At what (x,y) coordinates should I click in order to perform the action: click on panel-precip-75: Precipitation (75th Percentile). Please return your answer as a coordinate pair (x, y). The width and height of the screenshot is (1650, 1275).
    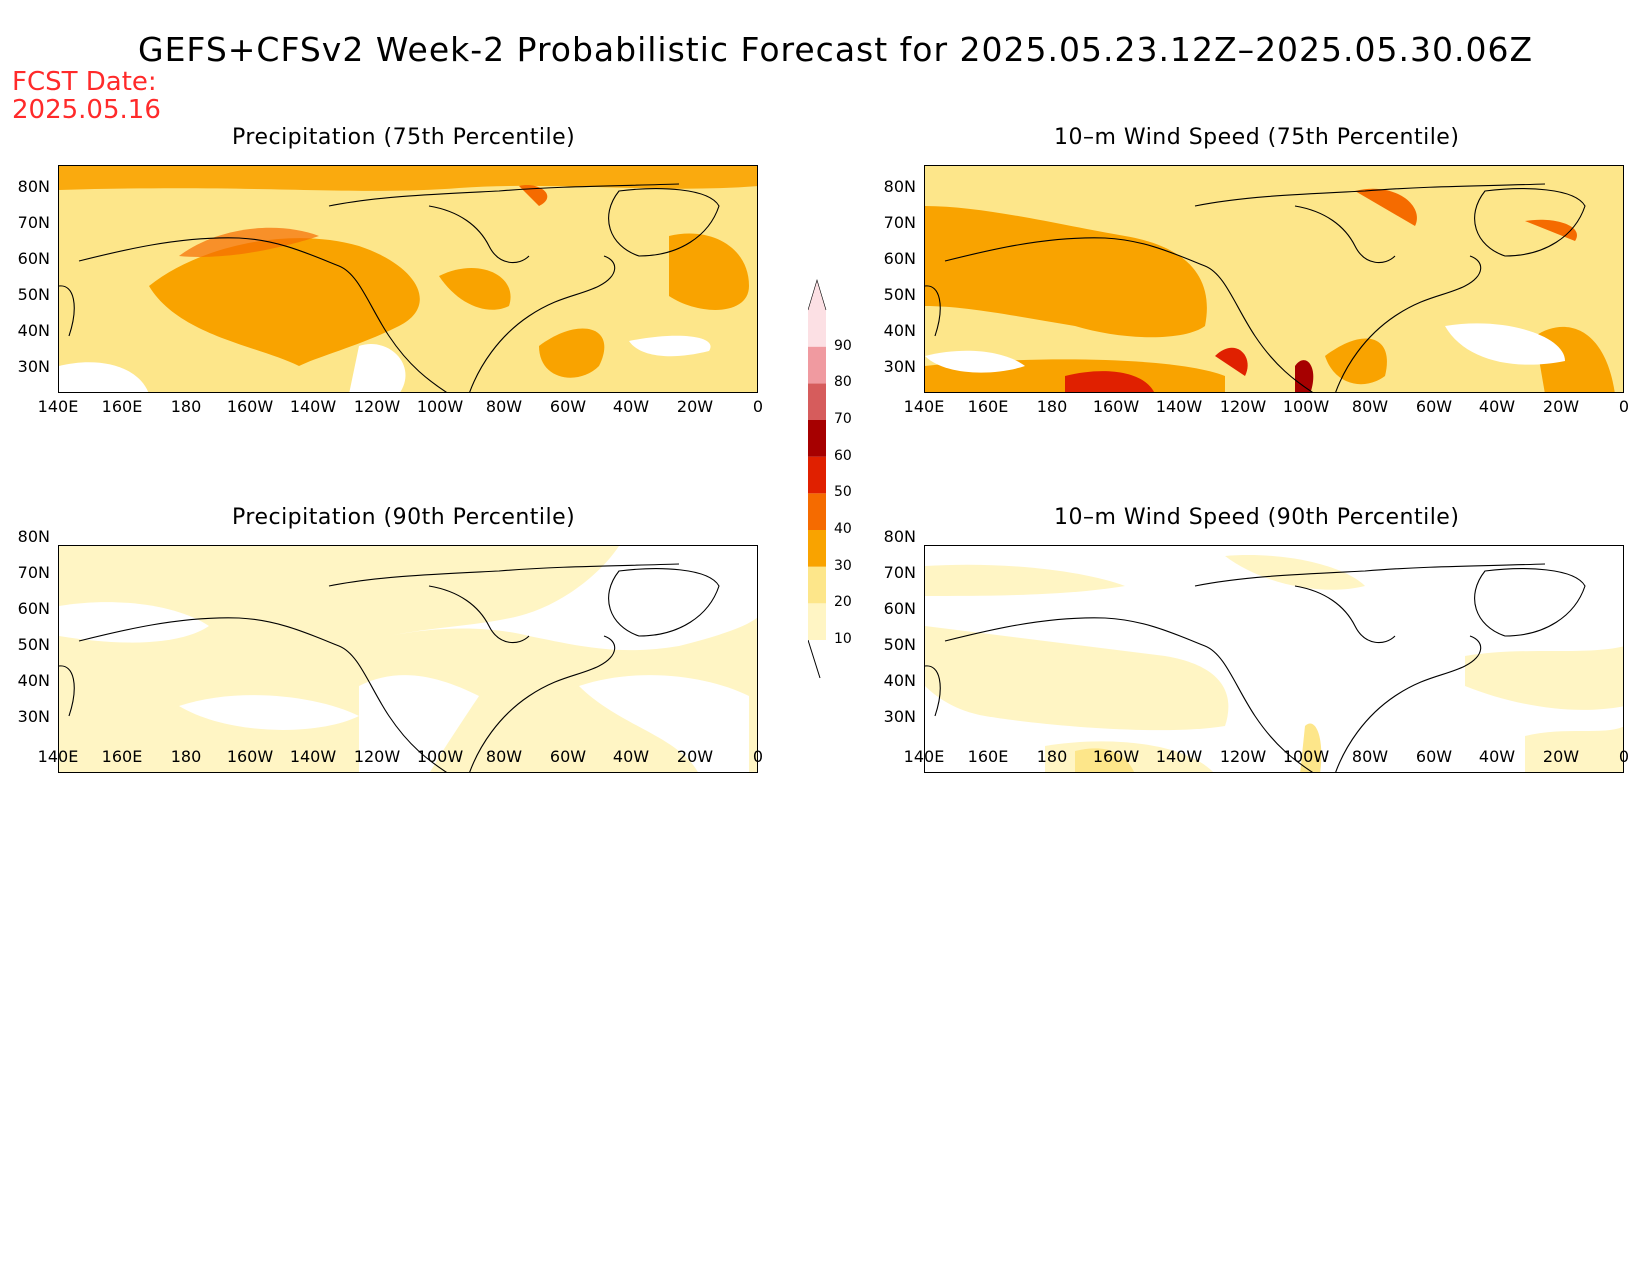
    Looking at the image, I should click on (381, 275).